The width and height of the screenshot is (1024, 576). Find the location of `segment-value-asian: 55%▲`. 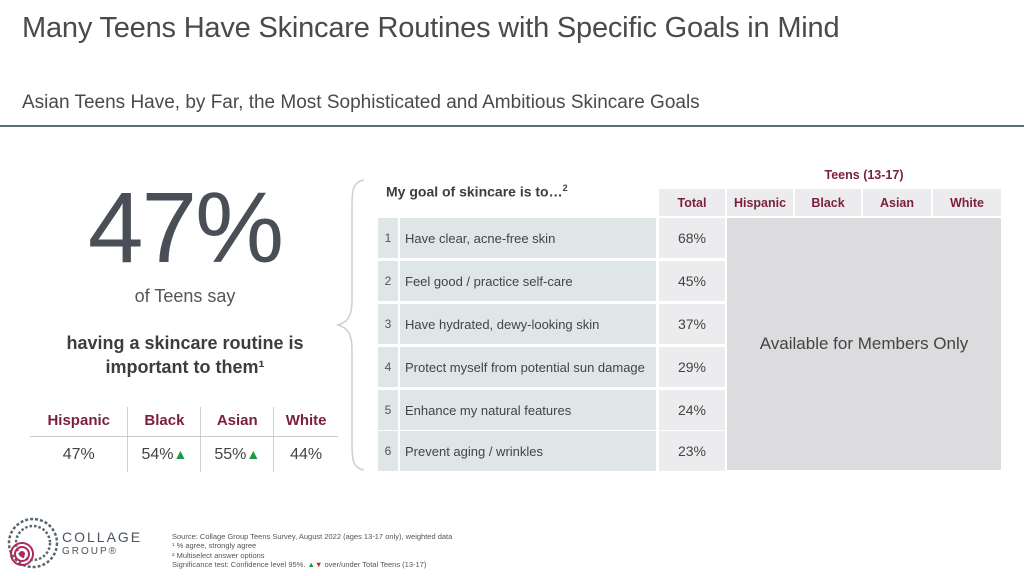

segment-value-asian: 55%▲ is located at coordinates (237, 454).